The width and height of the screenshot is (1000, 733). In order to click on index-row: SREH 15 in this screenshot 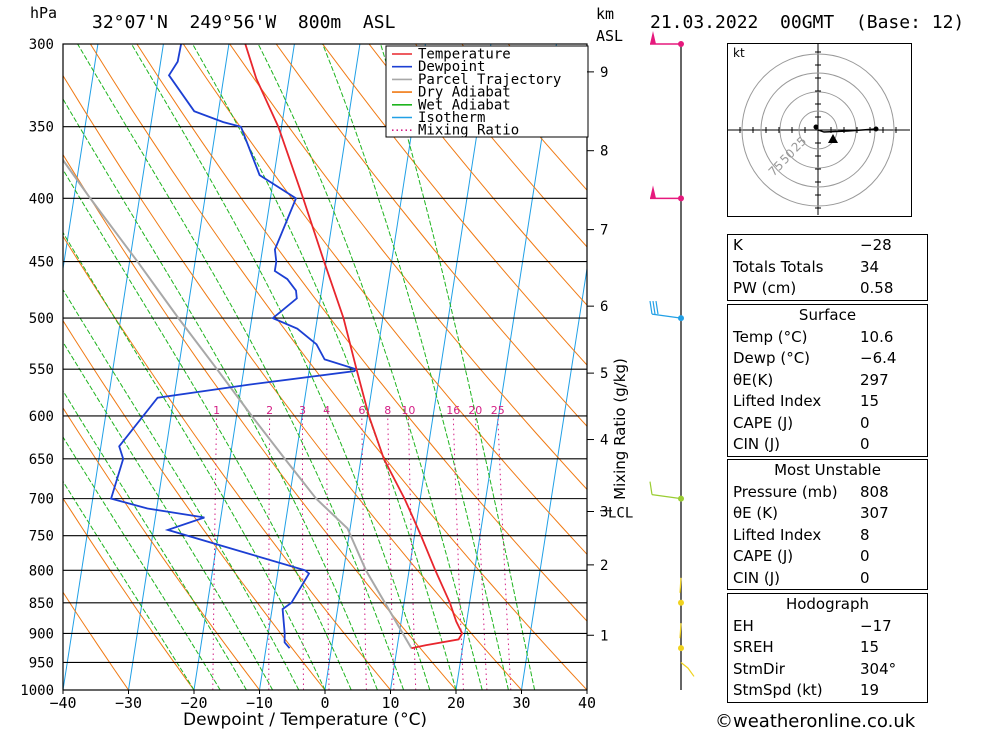, I will do `click(827, 648)`.